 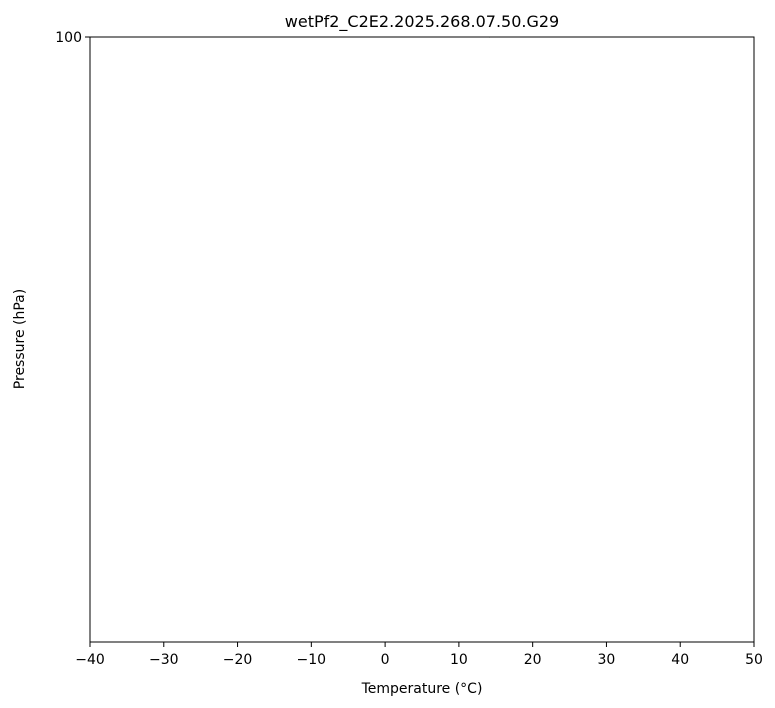 I want to click on x-axis-ticks: −40 −30 −20 −10 0 10 20 30 40 50, so click(x=419, y=655).